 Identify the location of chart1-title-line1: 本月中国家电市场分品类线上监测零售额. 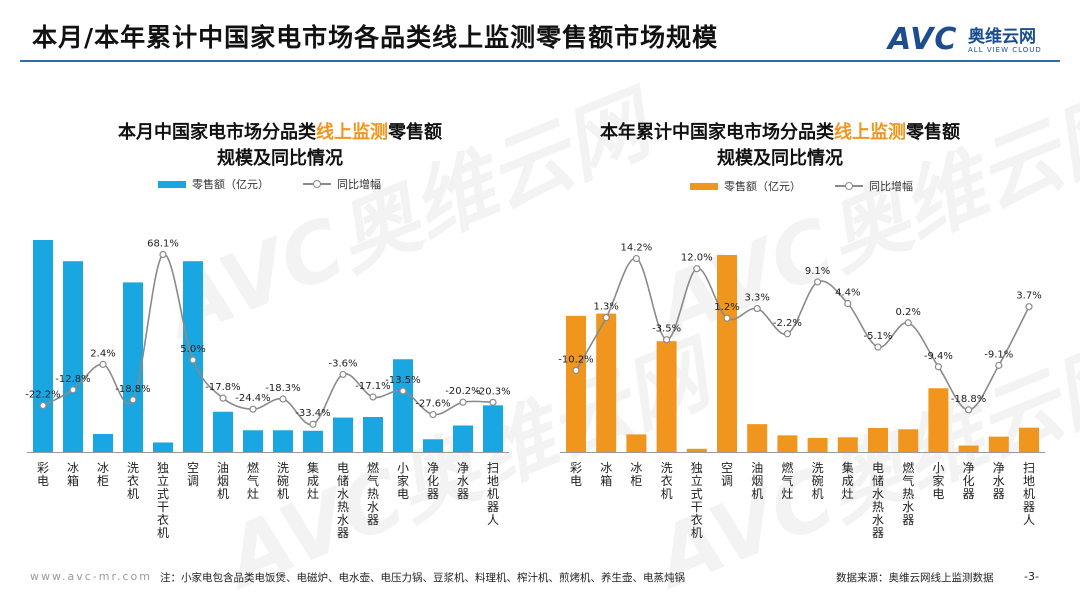
(280, 133).